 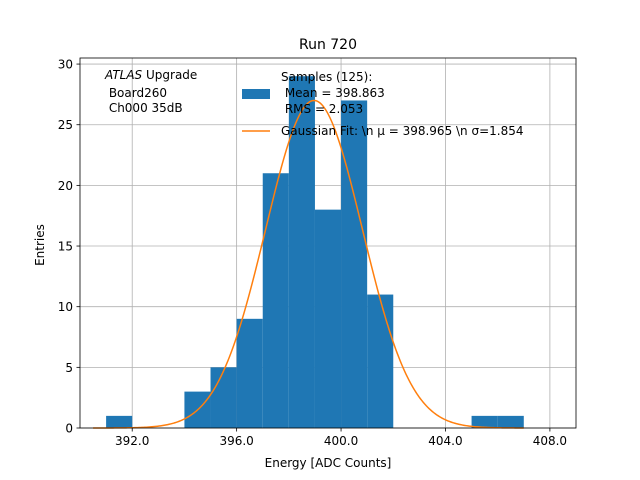 What do you see at coordinates (328, 45) in the screenshot?
I see `chart-title: Run 720` at bounding box center [328, 45].